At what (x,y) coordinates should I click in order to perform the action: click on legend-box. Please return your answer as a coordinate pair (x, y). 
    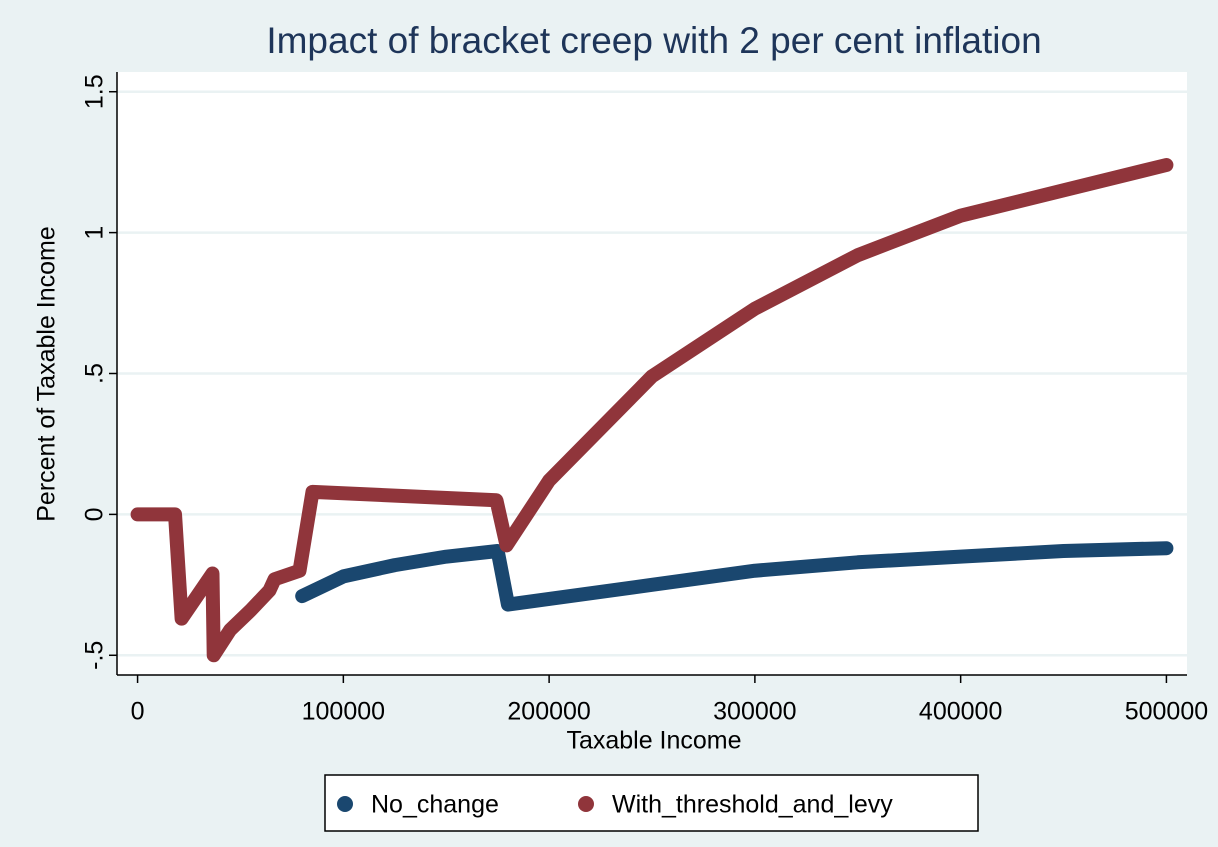
    Looking at the image, I should click on (651, 803).